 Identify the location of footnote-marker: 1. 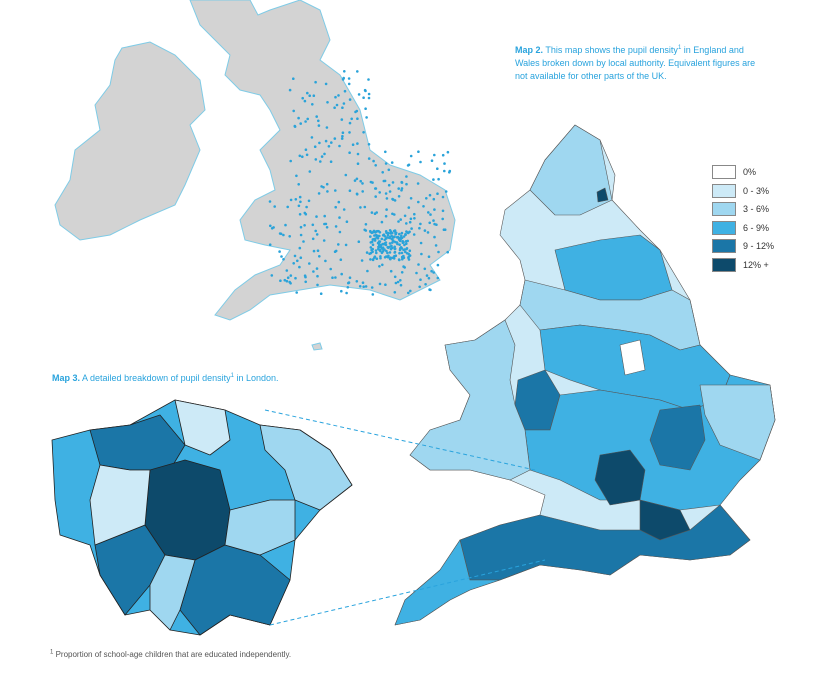
(232, 376).